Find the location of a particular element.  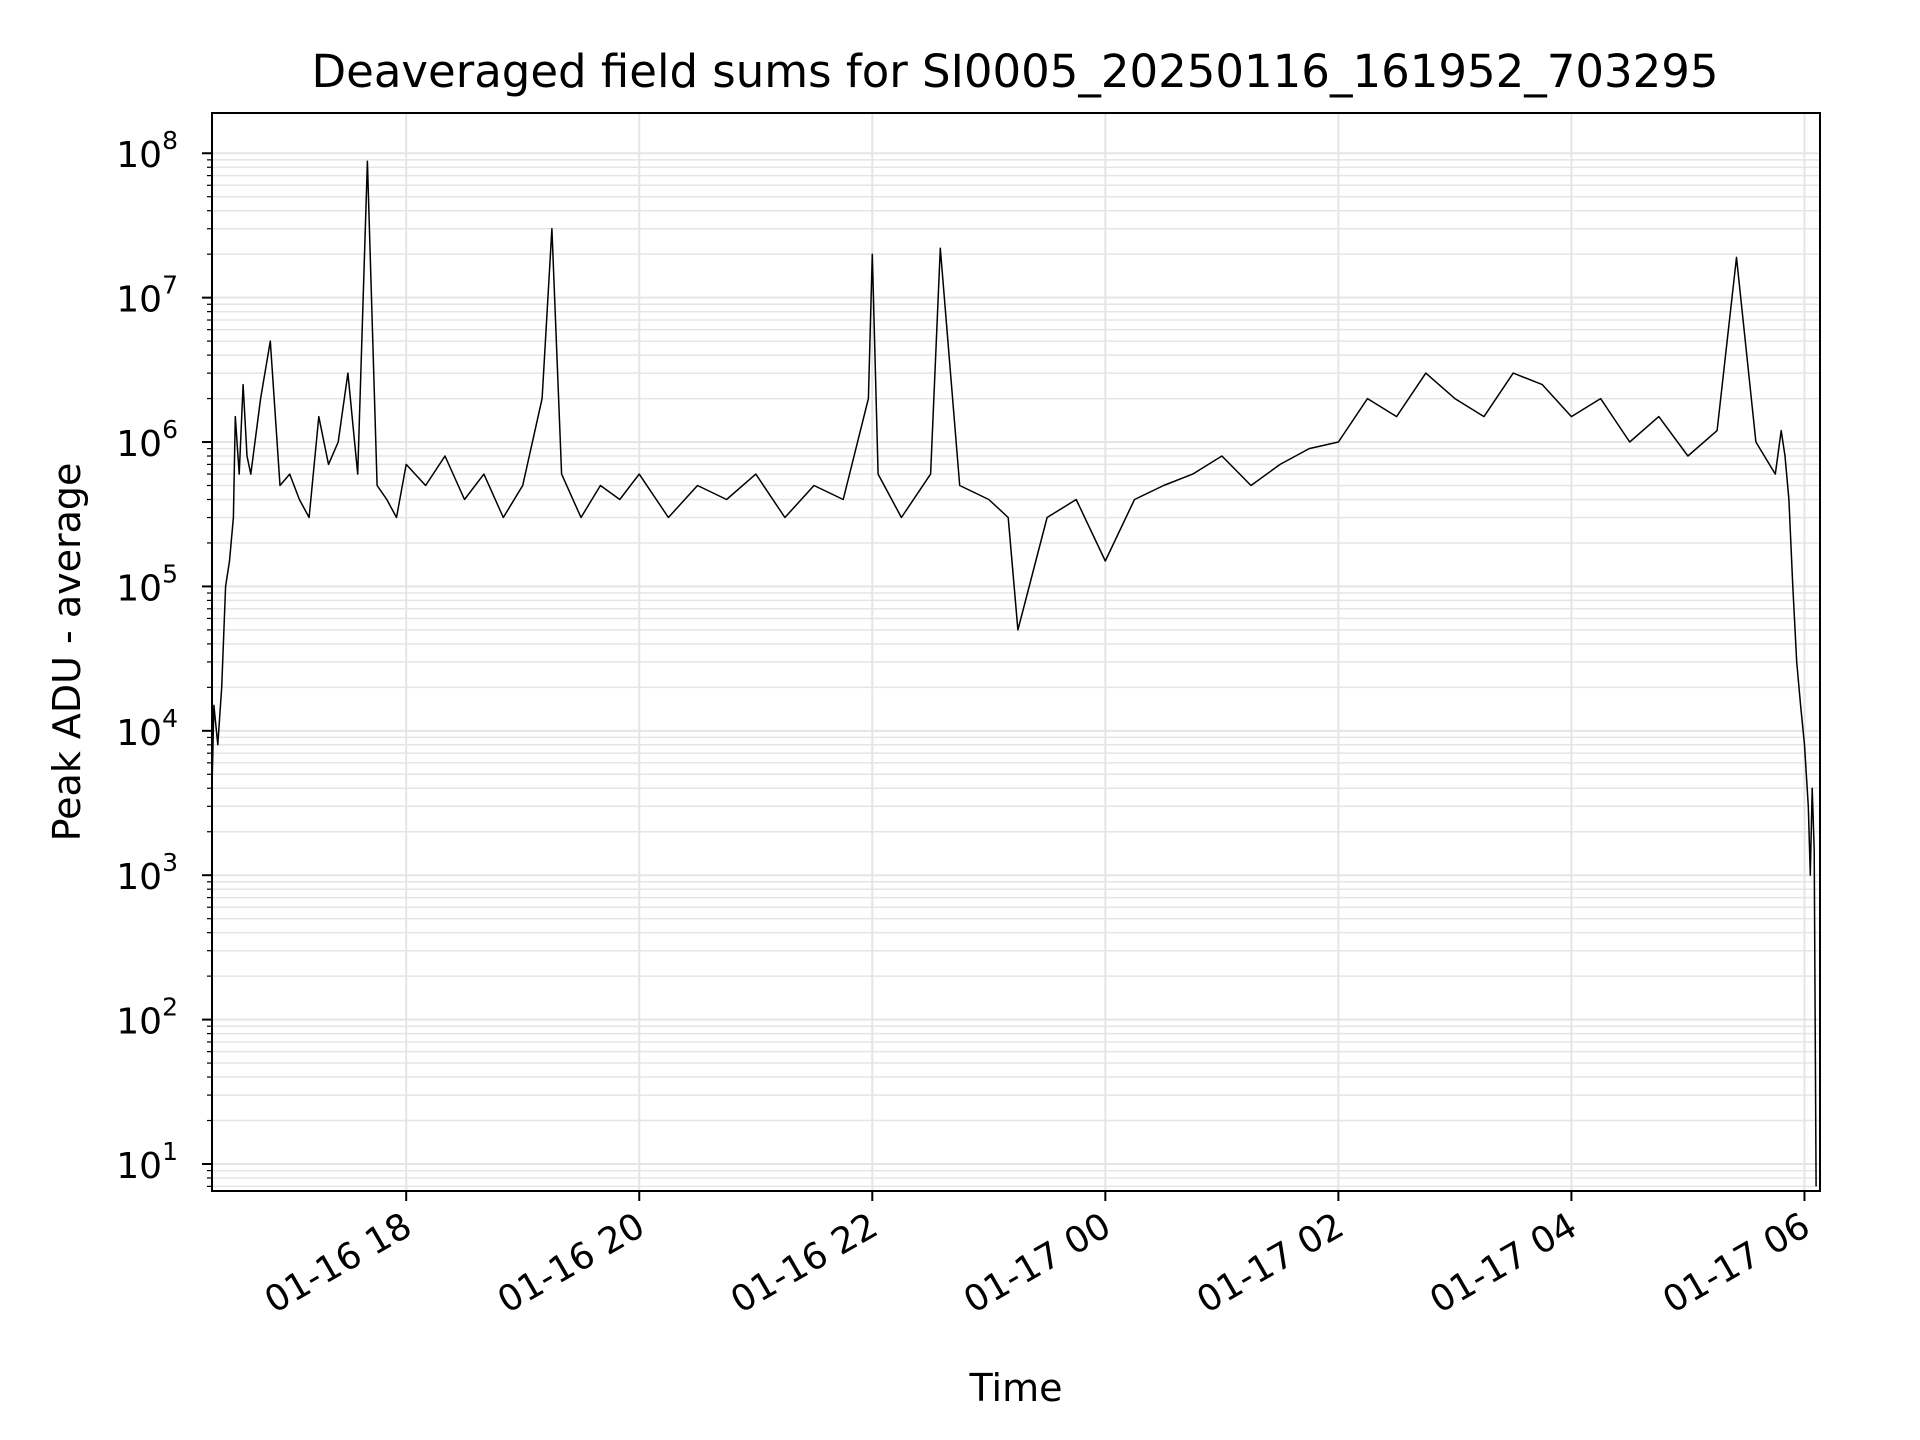

y-tick-label: 10⁷ is located at coordinates (147, 296).